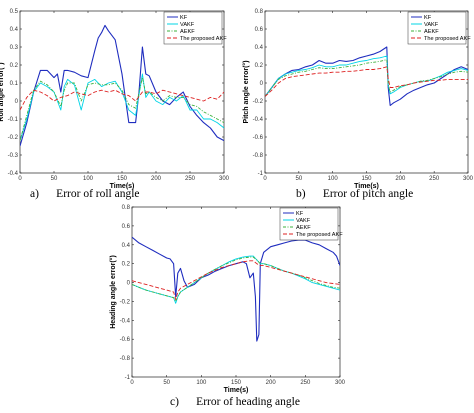  I want to click on panel-caption: a) Error of roll angle, so click(85, 194).